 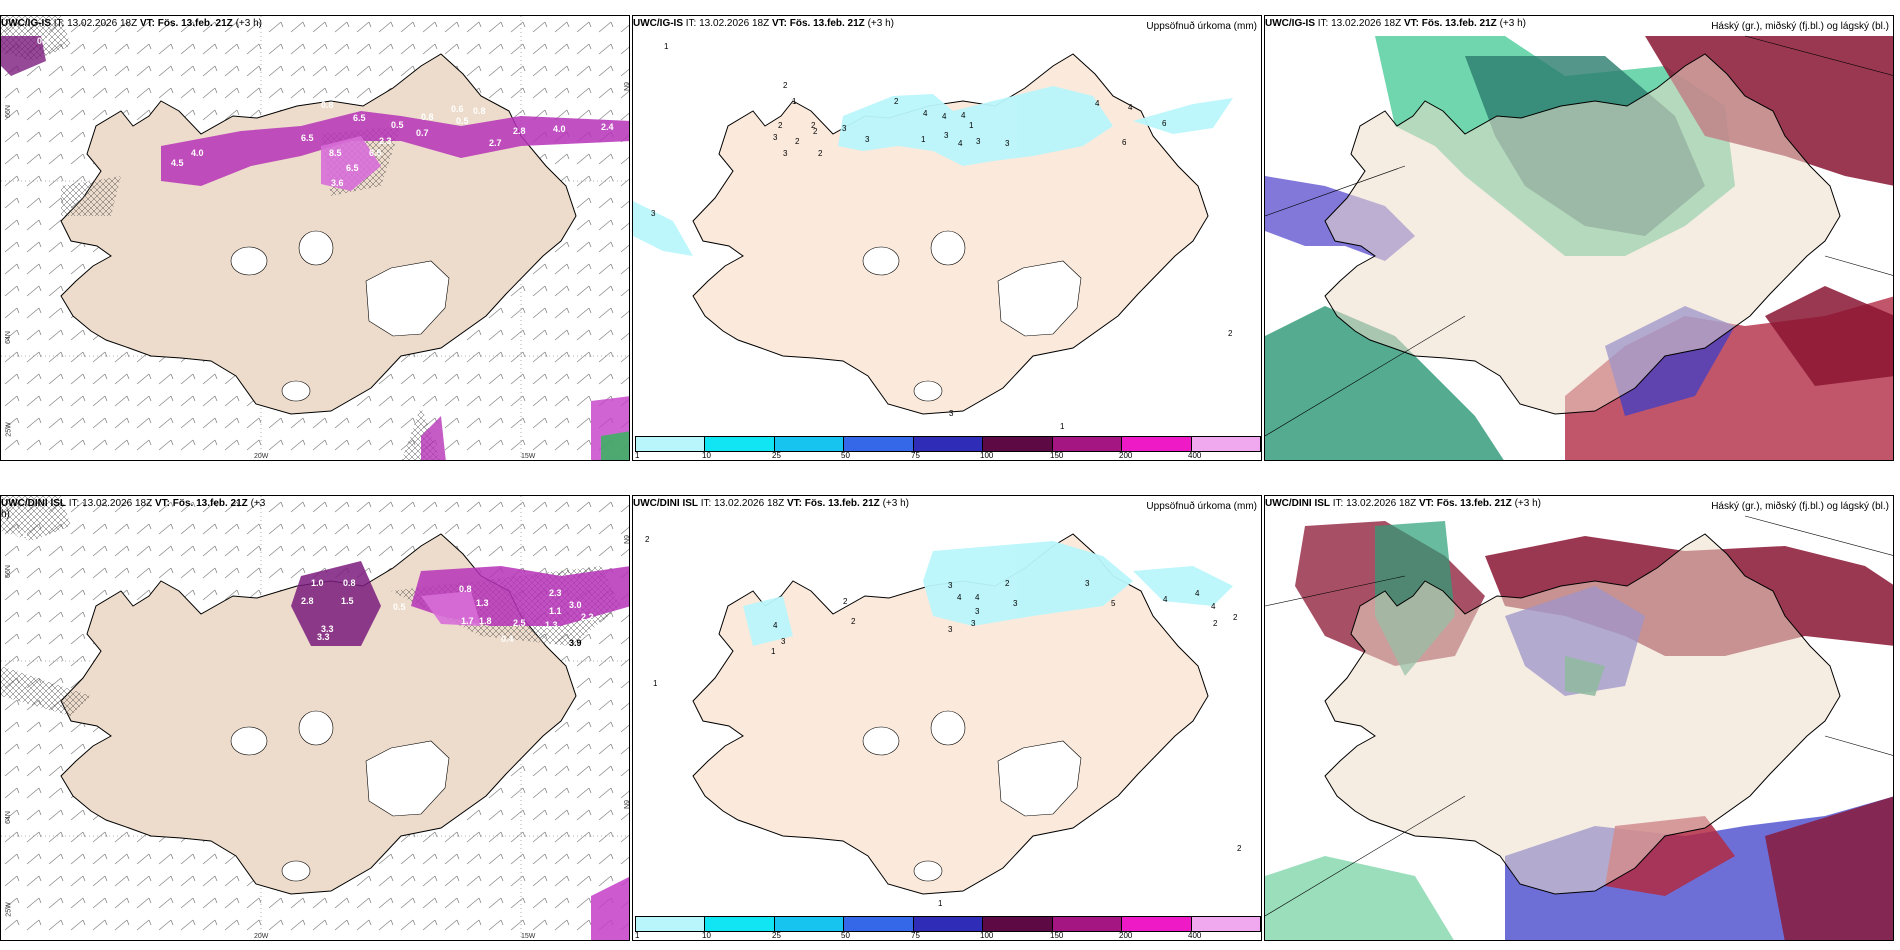 What do you see at coordinates (1113, 603) in the screenshot?
I see `precip-value: 5` at bounding box center [1113, 603].